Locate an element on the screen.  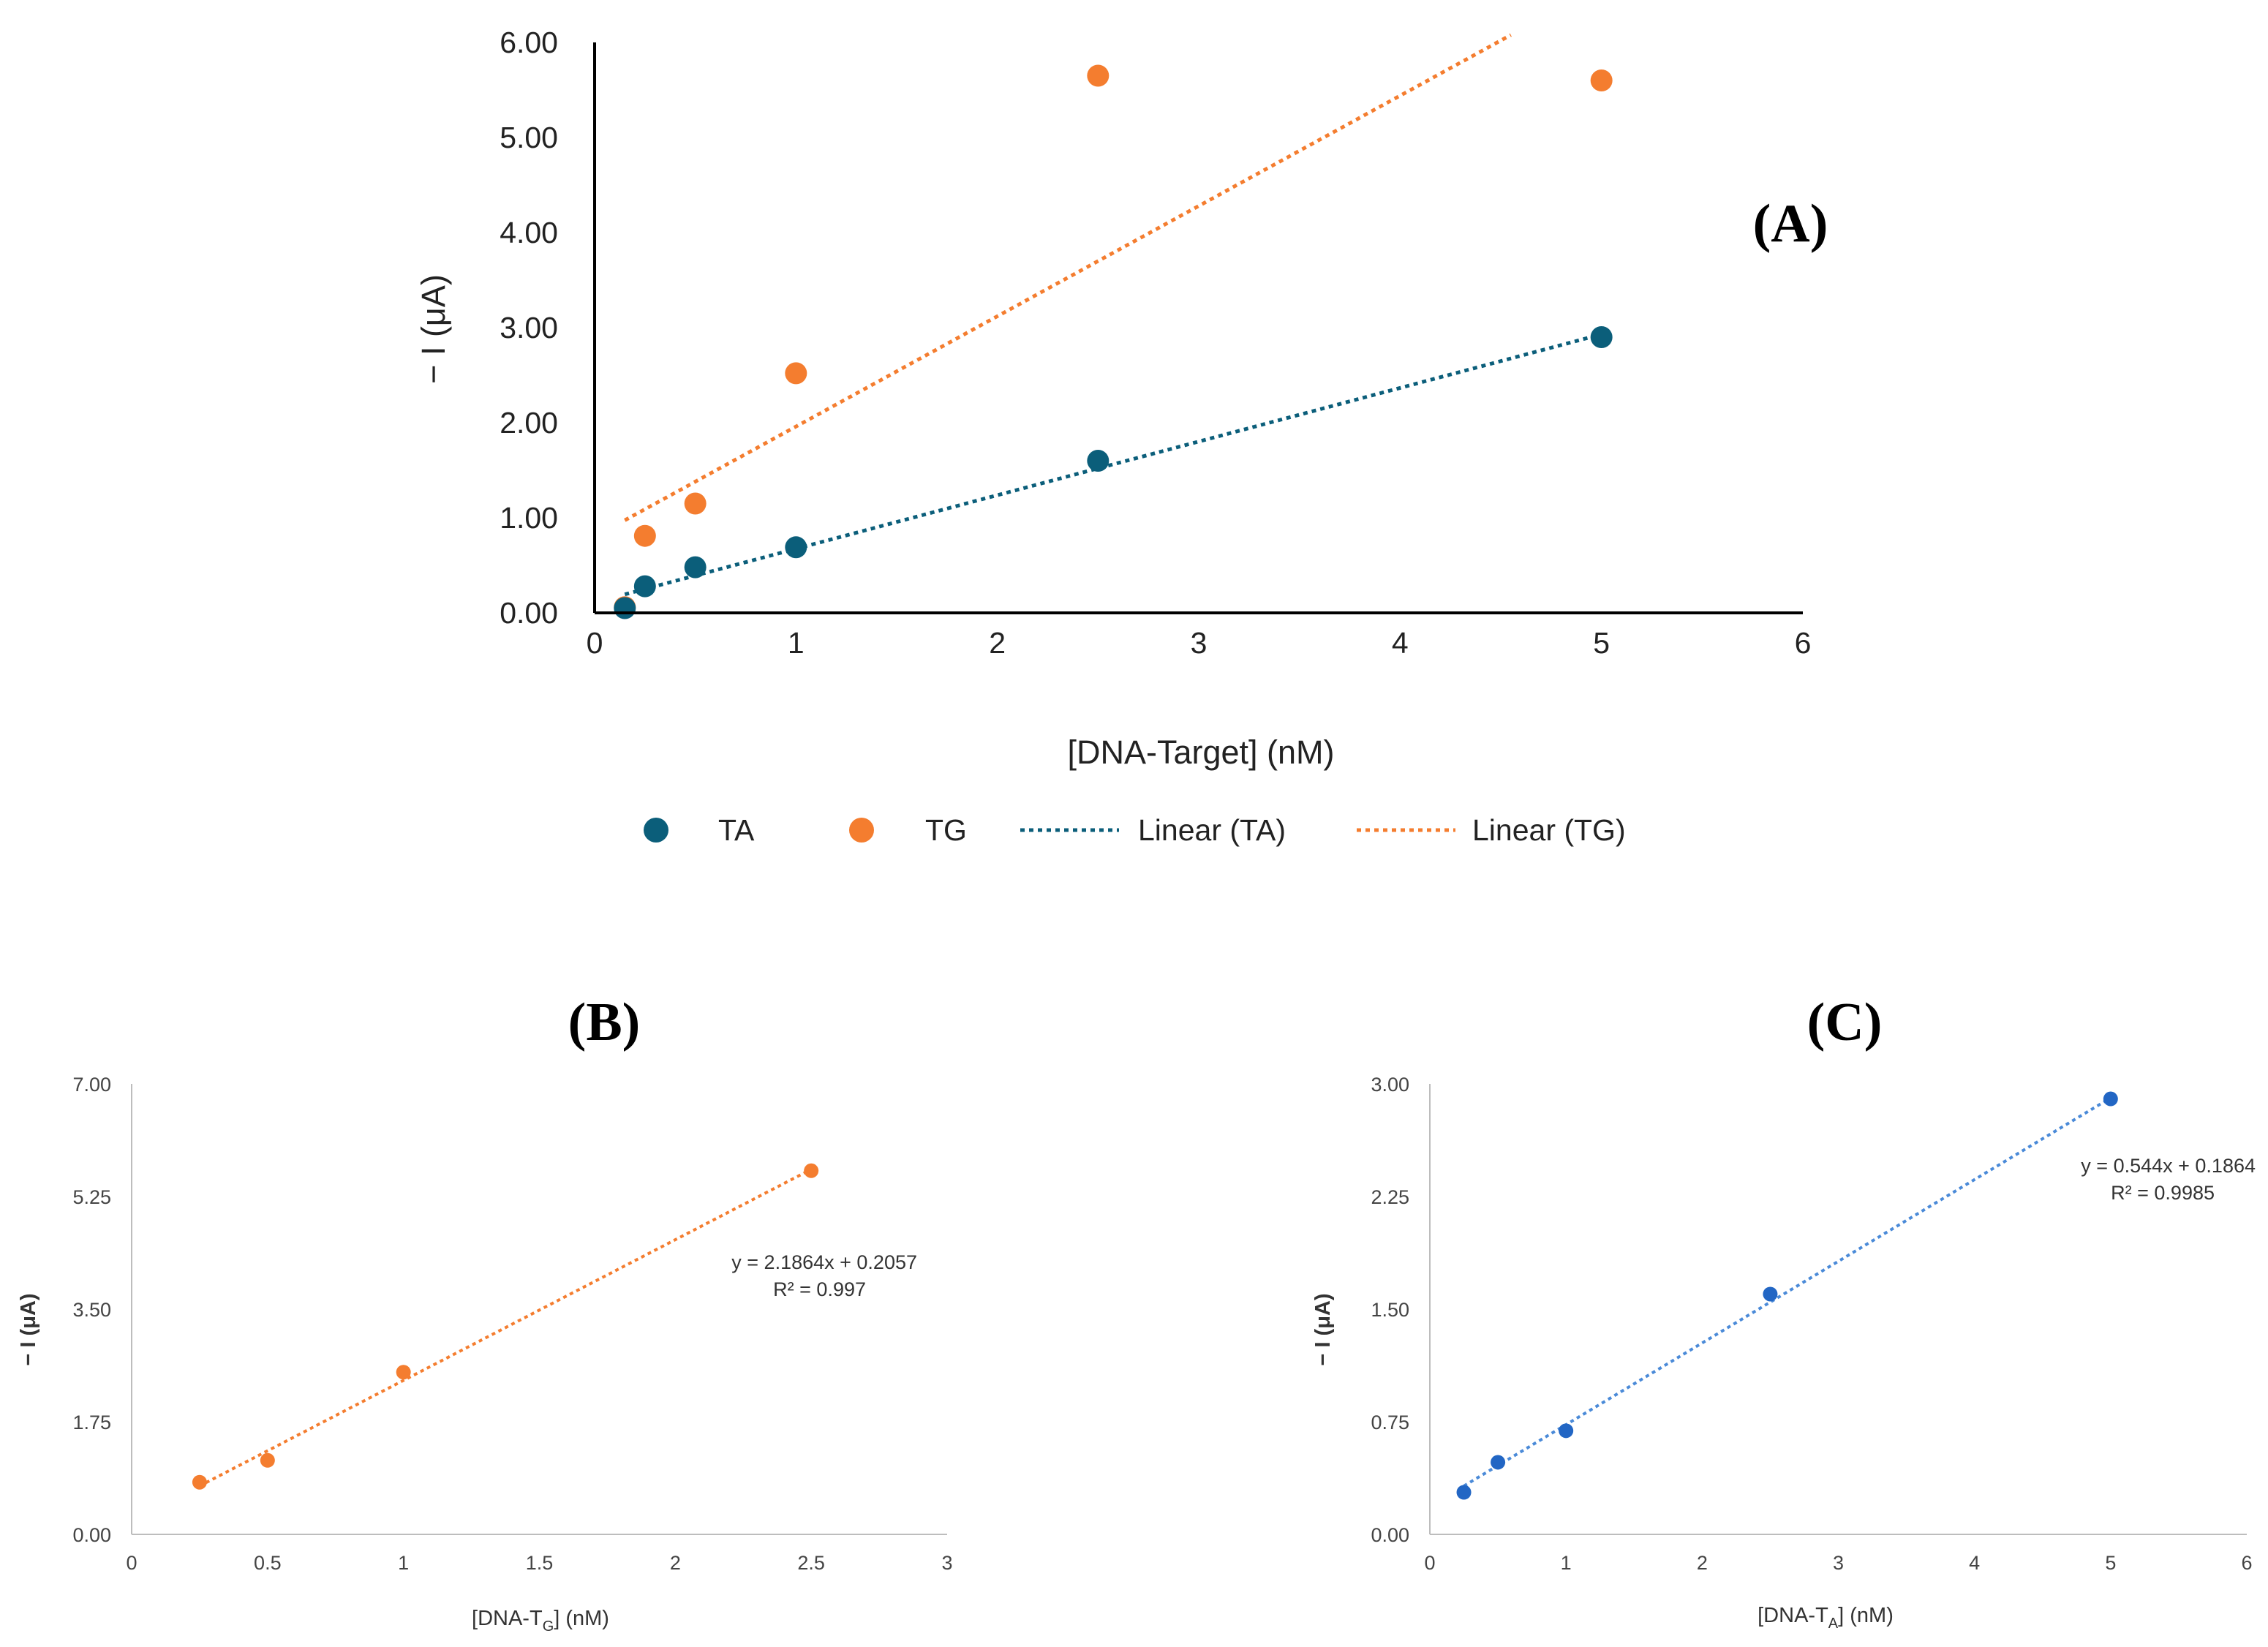
panel-a-y-axis-title: − I (μA) is located at coordinates (433, 329).